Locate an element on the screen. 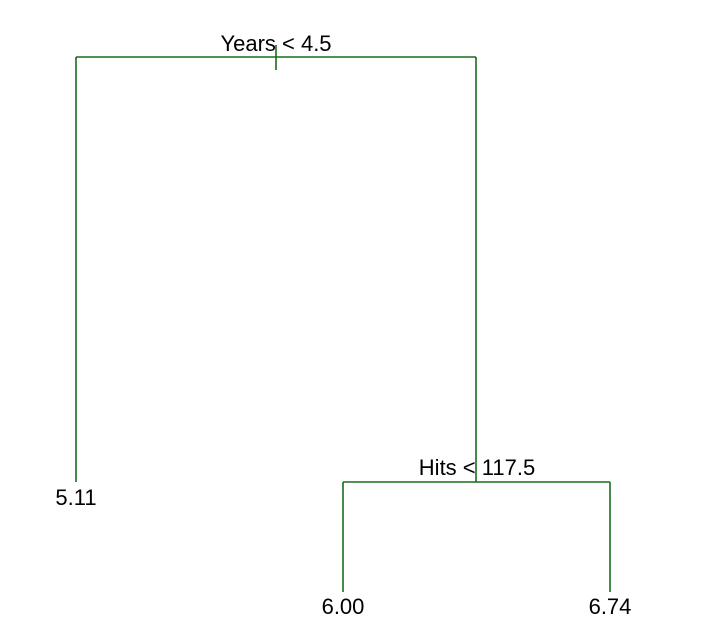  leaf-right-right-value: 6.74 is located at coordinates (610, 606).